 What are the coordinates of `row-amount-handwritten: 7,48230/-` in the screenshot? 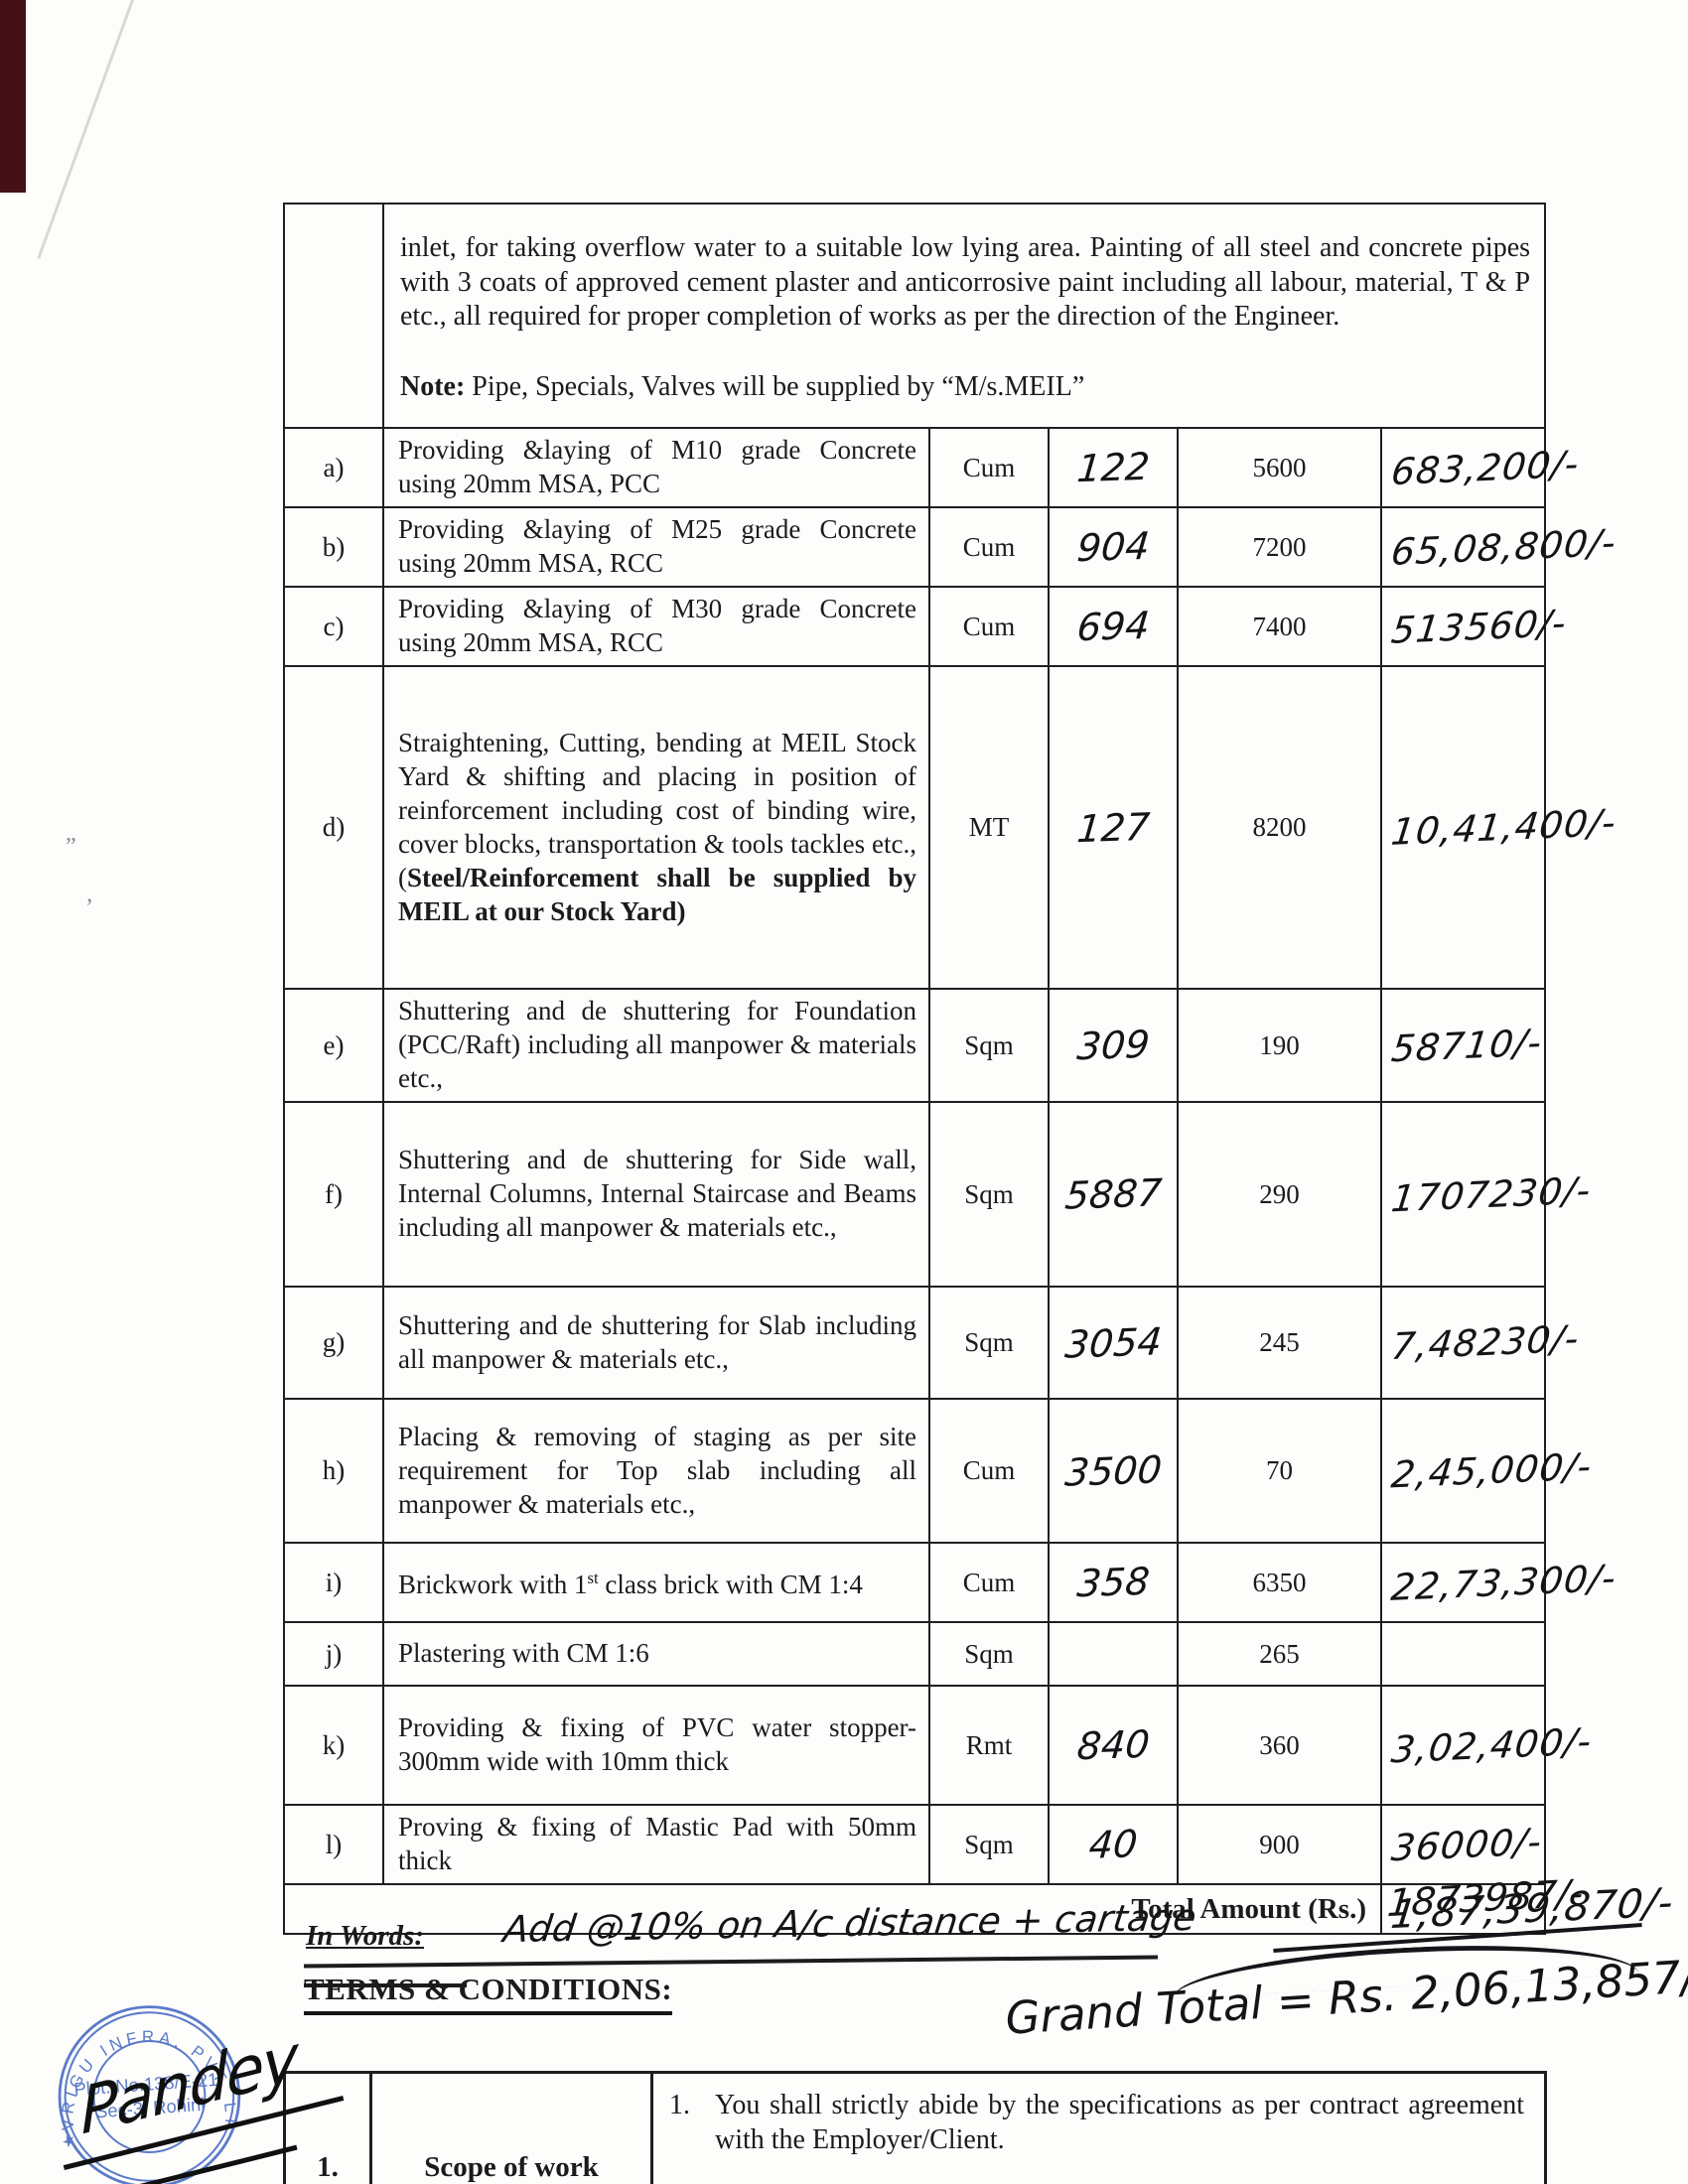 It's located at (1480, 1343).